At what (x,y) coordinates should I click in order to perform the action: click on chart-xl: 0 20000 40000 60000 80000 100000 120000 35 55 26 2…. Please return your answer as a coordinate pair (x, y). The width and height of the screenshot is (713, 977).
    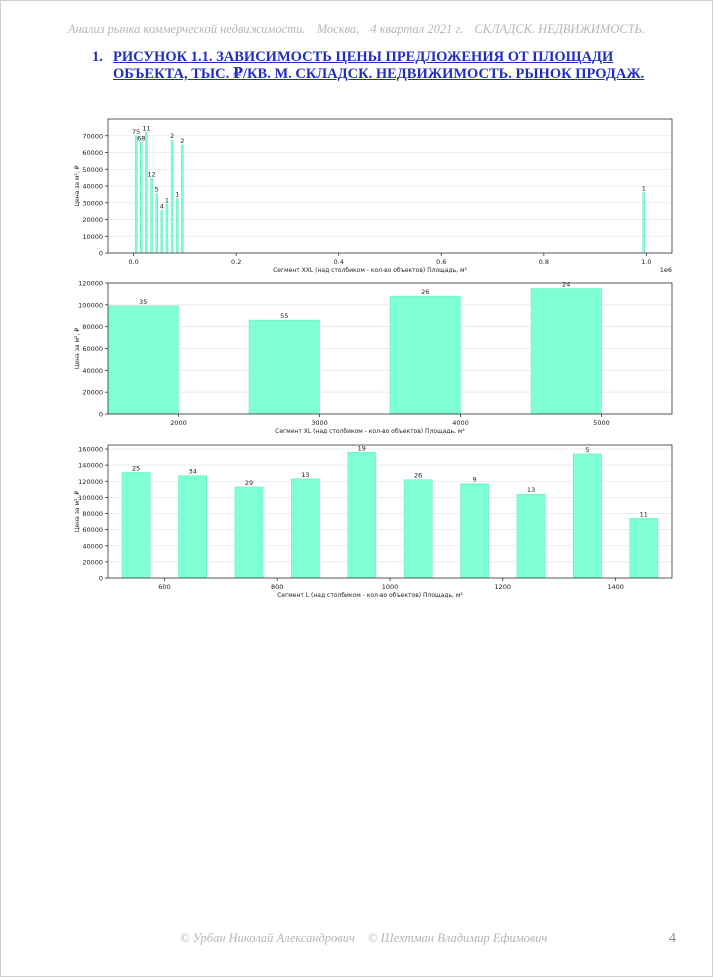
    Looking at the image, I should click on (391, 357).